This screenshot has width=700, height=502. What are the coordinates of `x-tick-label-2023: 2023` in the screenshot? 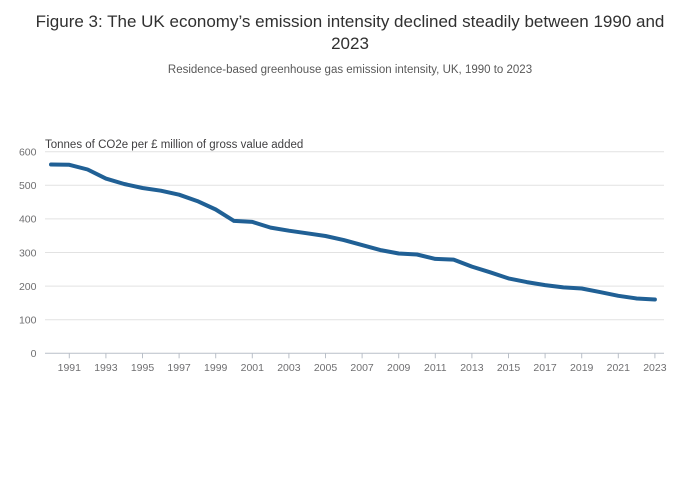 It's located at (655, 368).